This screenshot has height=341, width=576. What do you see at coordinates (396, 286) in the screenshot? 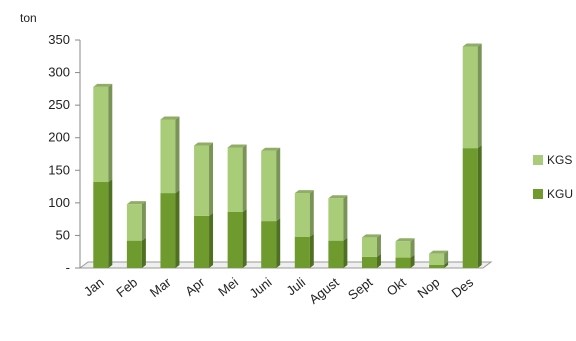
I see `x-tick-label-okt: Okt` at bounding box center [396, 286].